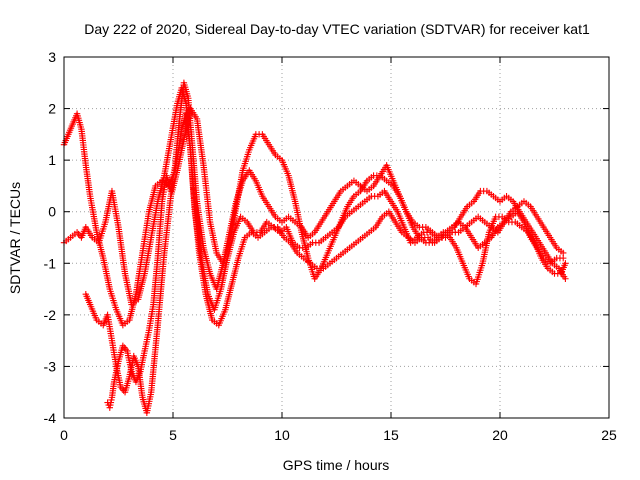  I want to click on y-tick-label: 0, so click(52, 212).